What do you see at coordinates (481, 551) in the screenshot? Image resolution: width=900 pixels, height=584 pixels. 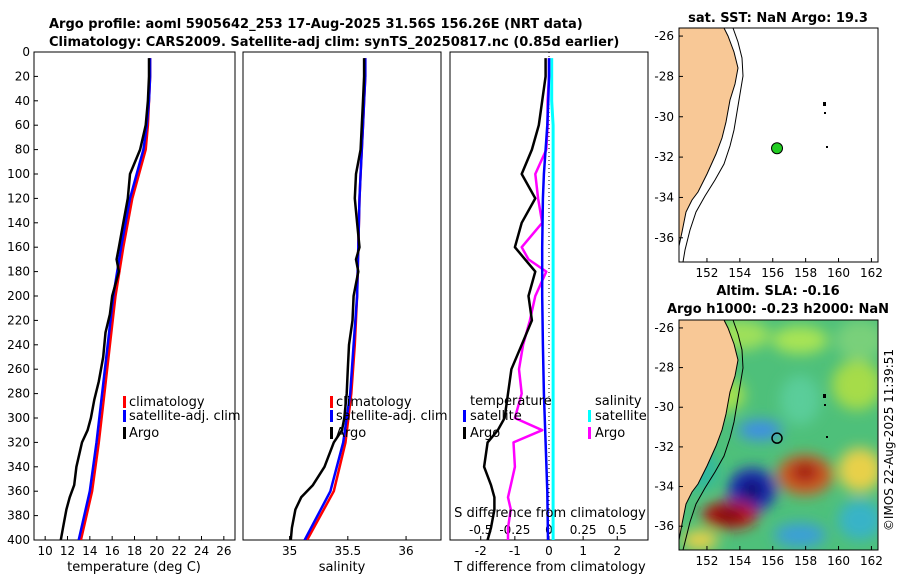 I see `x-tick-label: -2` at bounding box center [481, 551].